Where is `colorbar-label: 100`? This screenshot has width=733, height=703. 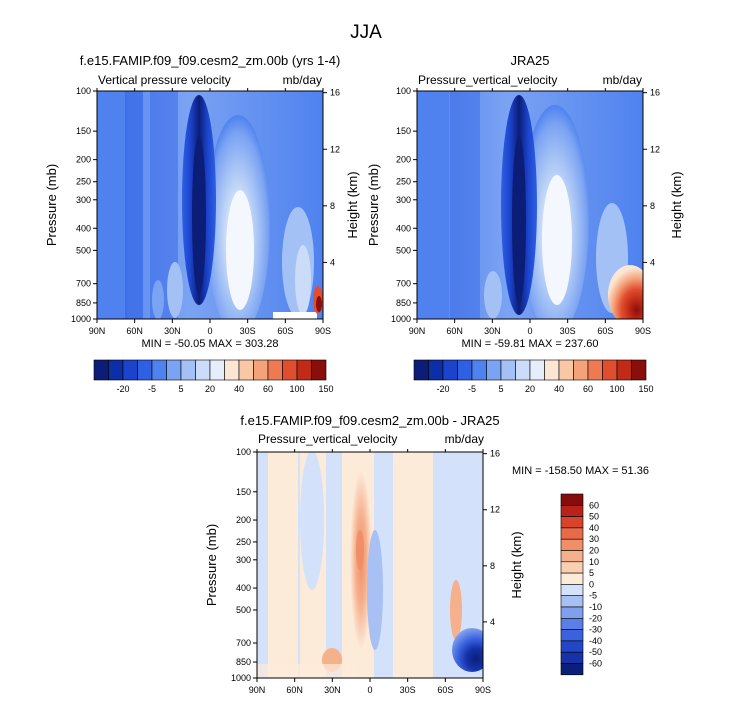 colorbar-label: 100 is located at coordinates (616, 389).